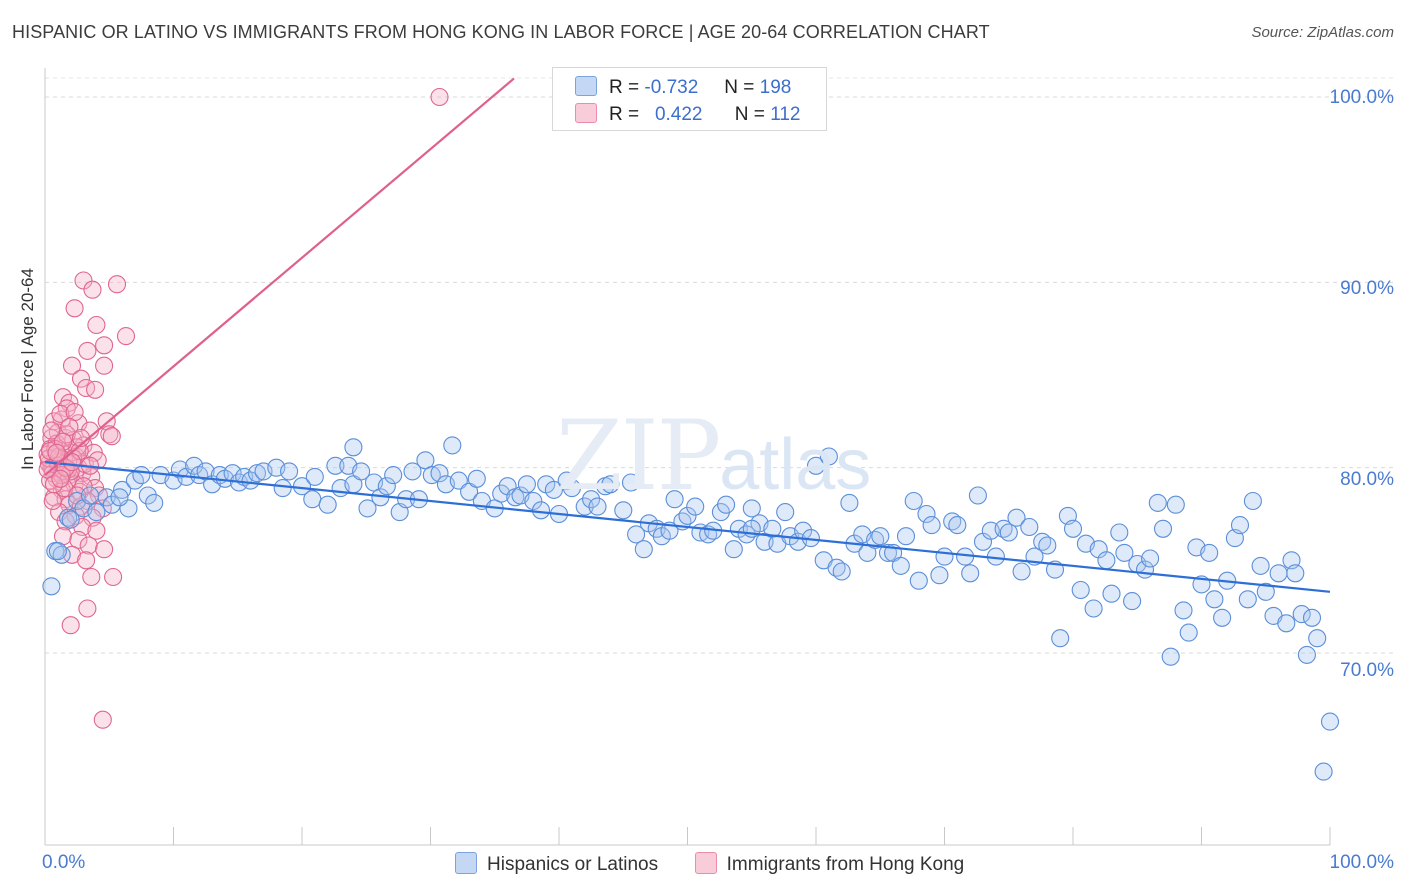  Describe the element at coordinates (714, 456) in the screenshot. I see `watermark: ZIPatlas` at that location.